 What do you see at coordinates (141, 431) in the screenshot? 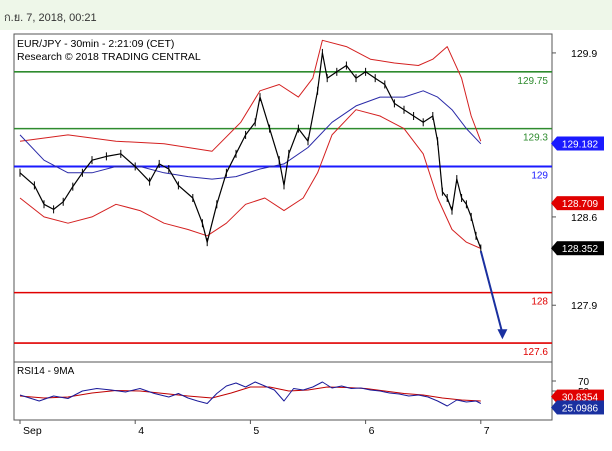
I see `x-tick-label: 4` at bounding box center [141, 431].